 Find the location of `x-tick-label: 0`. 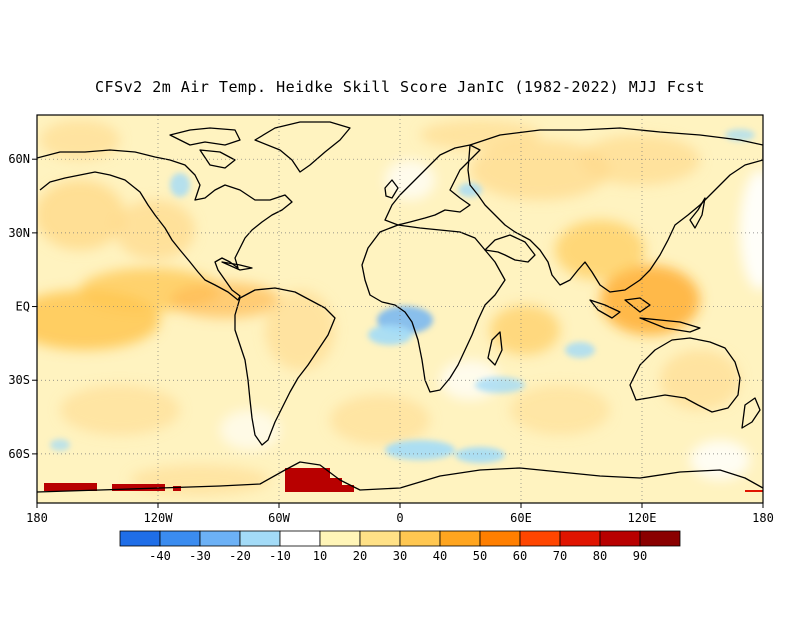

x-tick-label: 0 is located at coordinates (399, 518).